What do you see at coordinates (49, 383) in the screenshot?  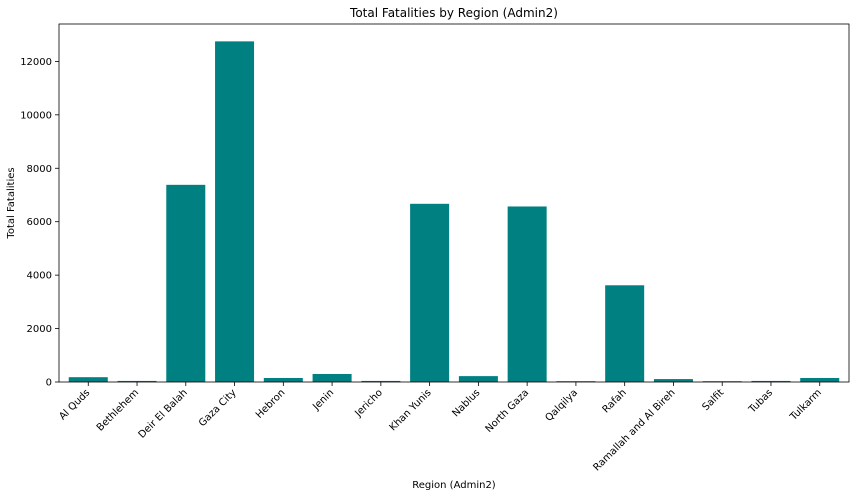 I see `y-tick-label: 0` at bounding box center [49, 383].